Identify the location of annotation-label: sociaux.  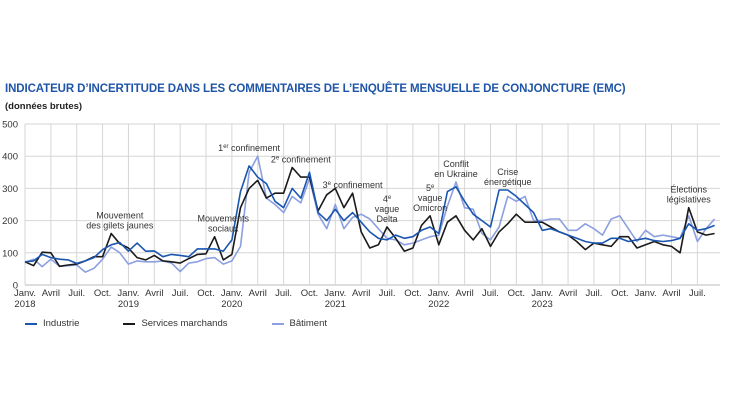
(223, 229).